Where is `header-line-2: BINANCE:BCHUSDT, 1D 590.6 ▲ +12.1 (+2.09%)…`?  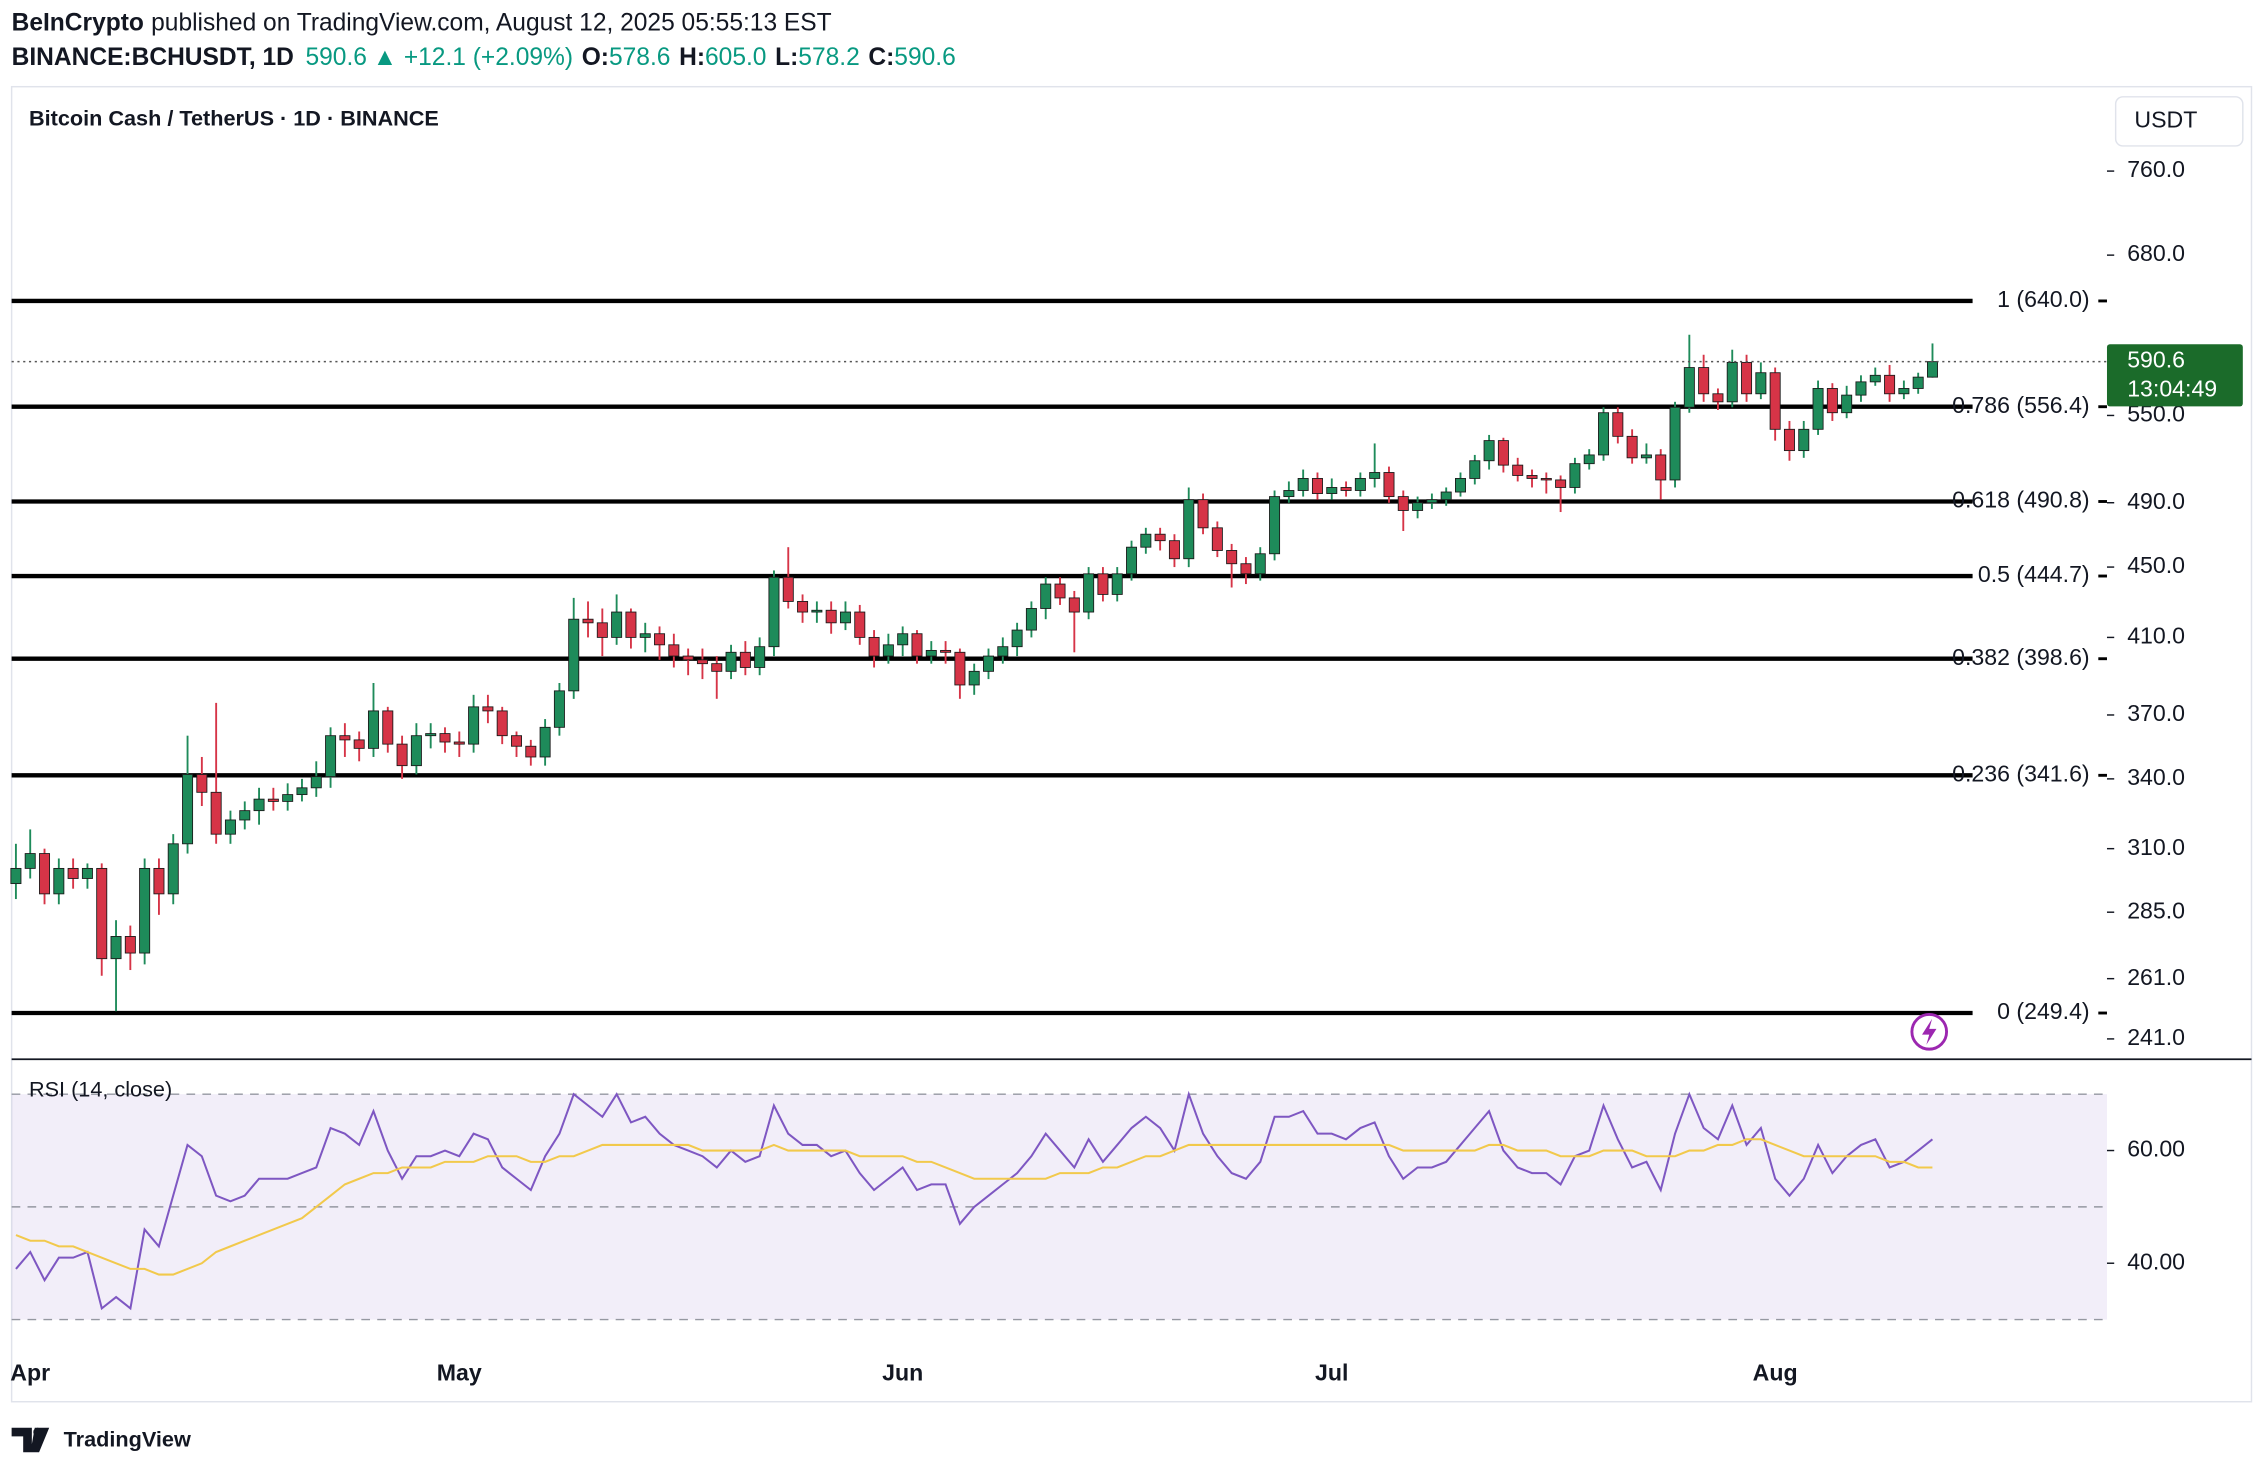
header-line-2: BINANCE:BCHUSDT, 1D 590.6 ▲ +12.1 (+2.09%)… is located at coordinates (484, 58).